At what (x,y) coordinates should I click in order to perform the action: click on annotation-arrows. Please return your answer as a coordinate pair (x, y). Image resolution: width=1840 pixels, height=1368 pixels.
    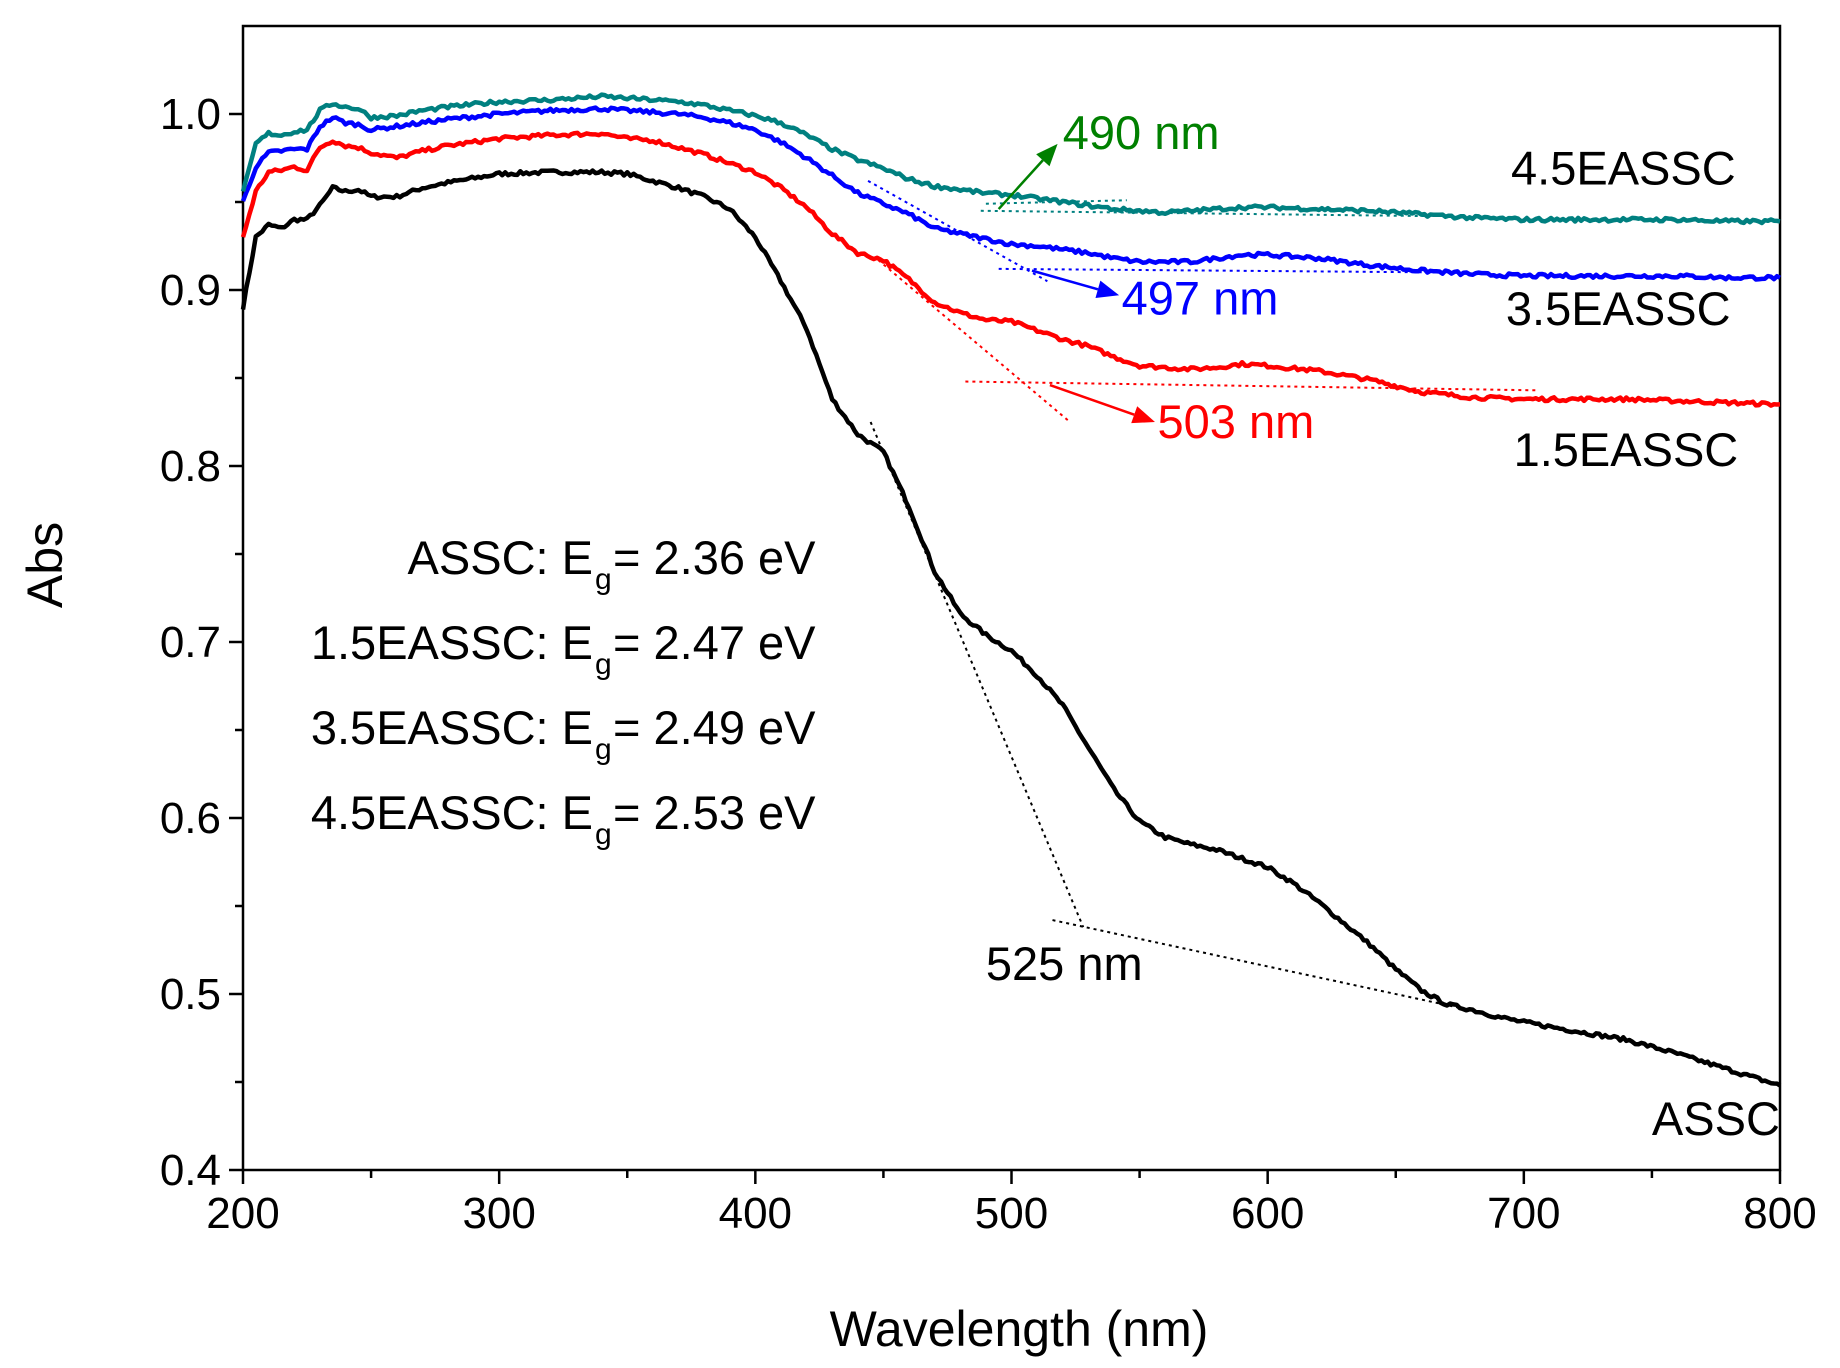
    Looking at the image, I should click on (1076, 283).